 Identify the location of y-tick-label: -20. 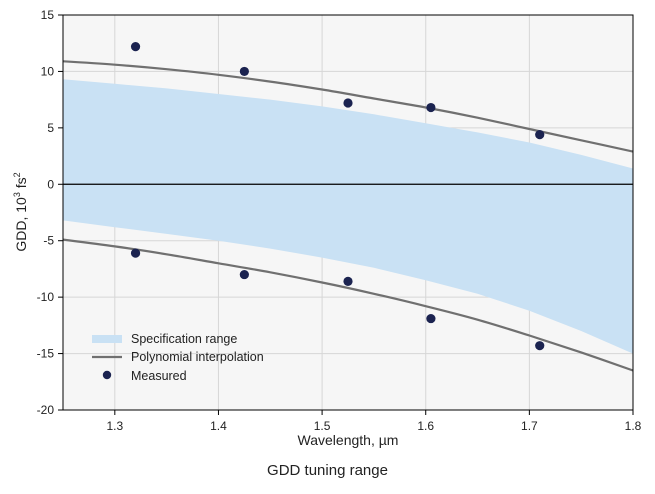
(46, 410).